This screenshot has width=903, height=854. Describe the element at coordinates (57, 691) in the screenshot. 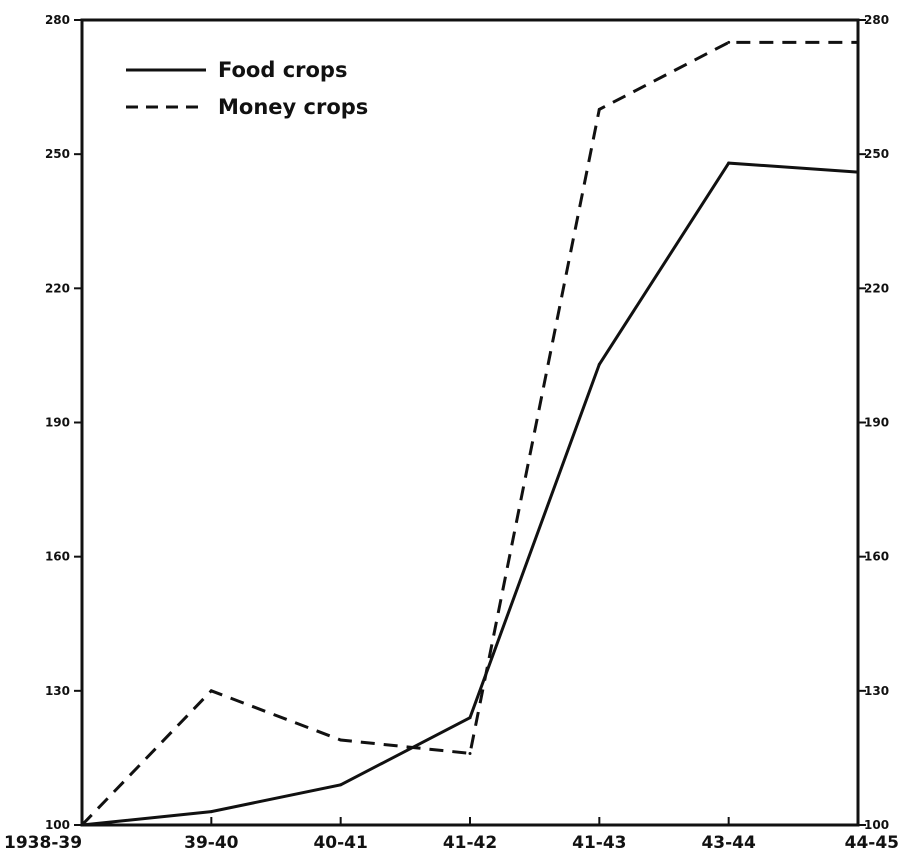

I see `left-tick-label: 130` at that location.